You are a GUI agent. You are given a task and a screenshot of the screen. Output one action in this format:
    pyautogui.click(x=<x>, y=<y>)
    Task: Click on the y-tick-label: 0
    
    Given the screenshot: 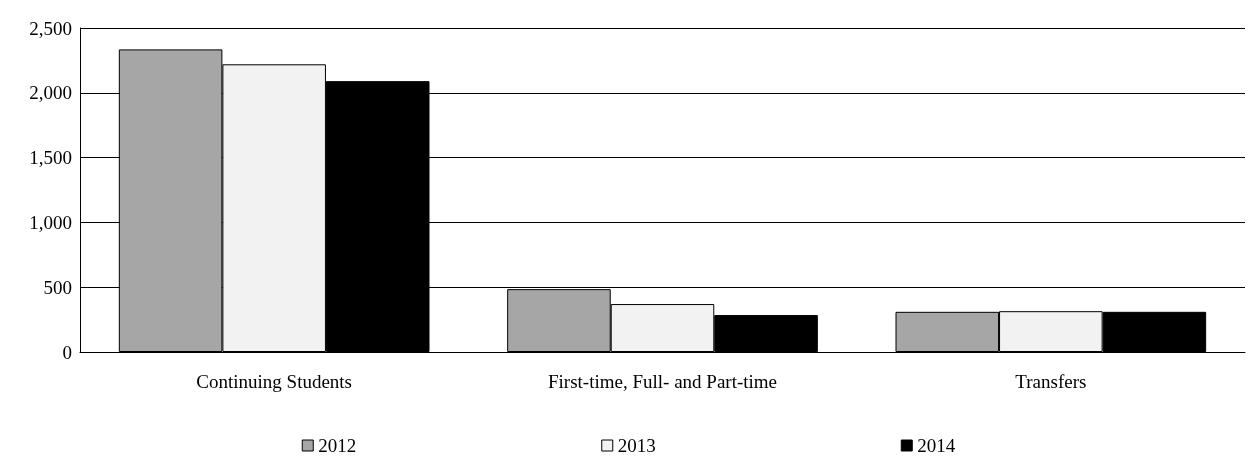 What is the action you would take?
    pyautogui.click(x=67, y=352)
    